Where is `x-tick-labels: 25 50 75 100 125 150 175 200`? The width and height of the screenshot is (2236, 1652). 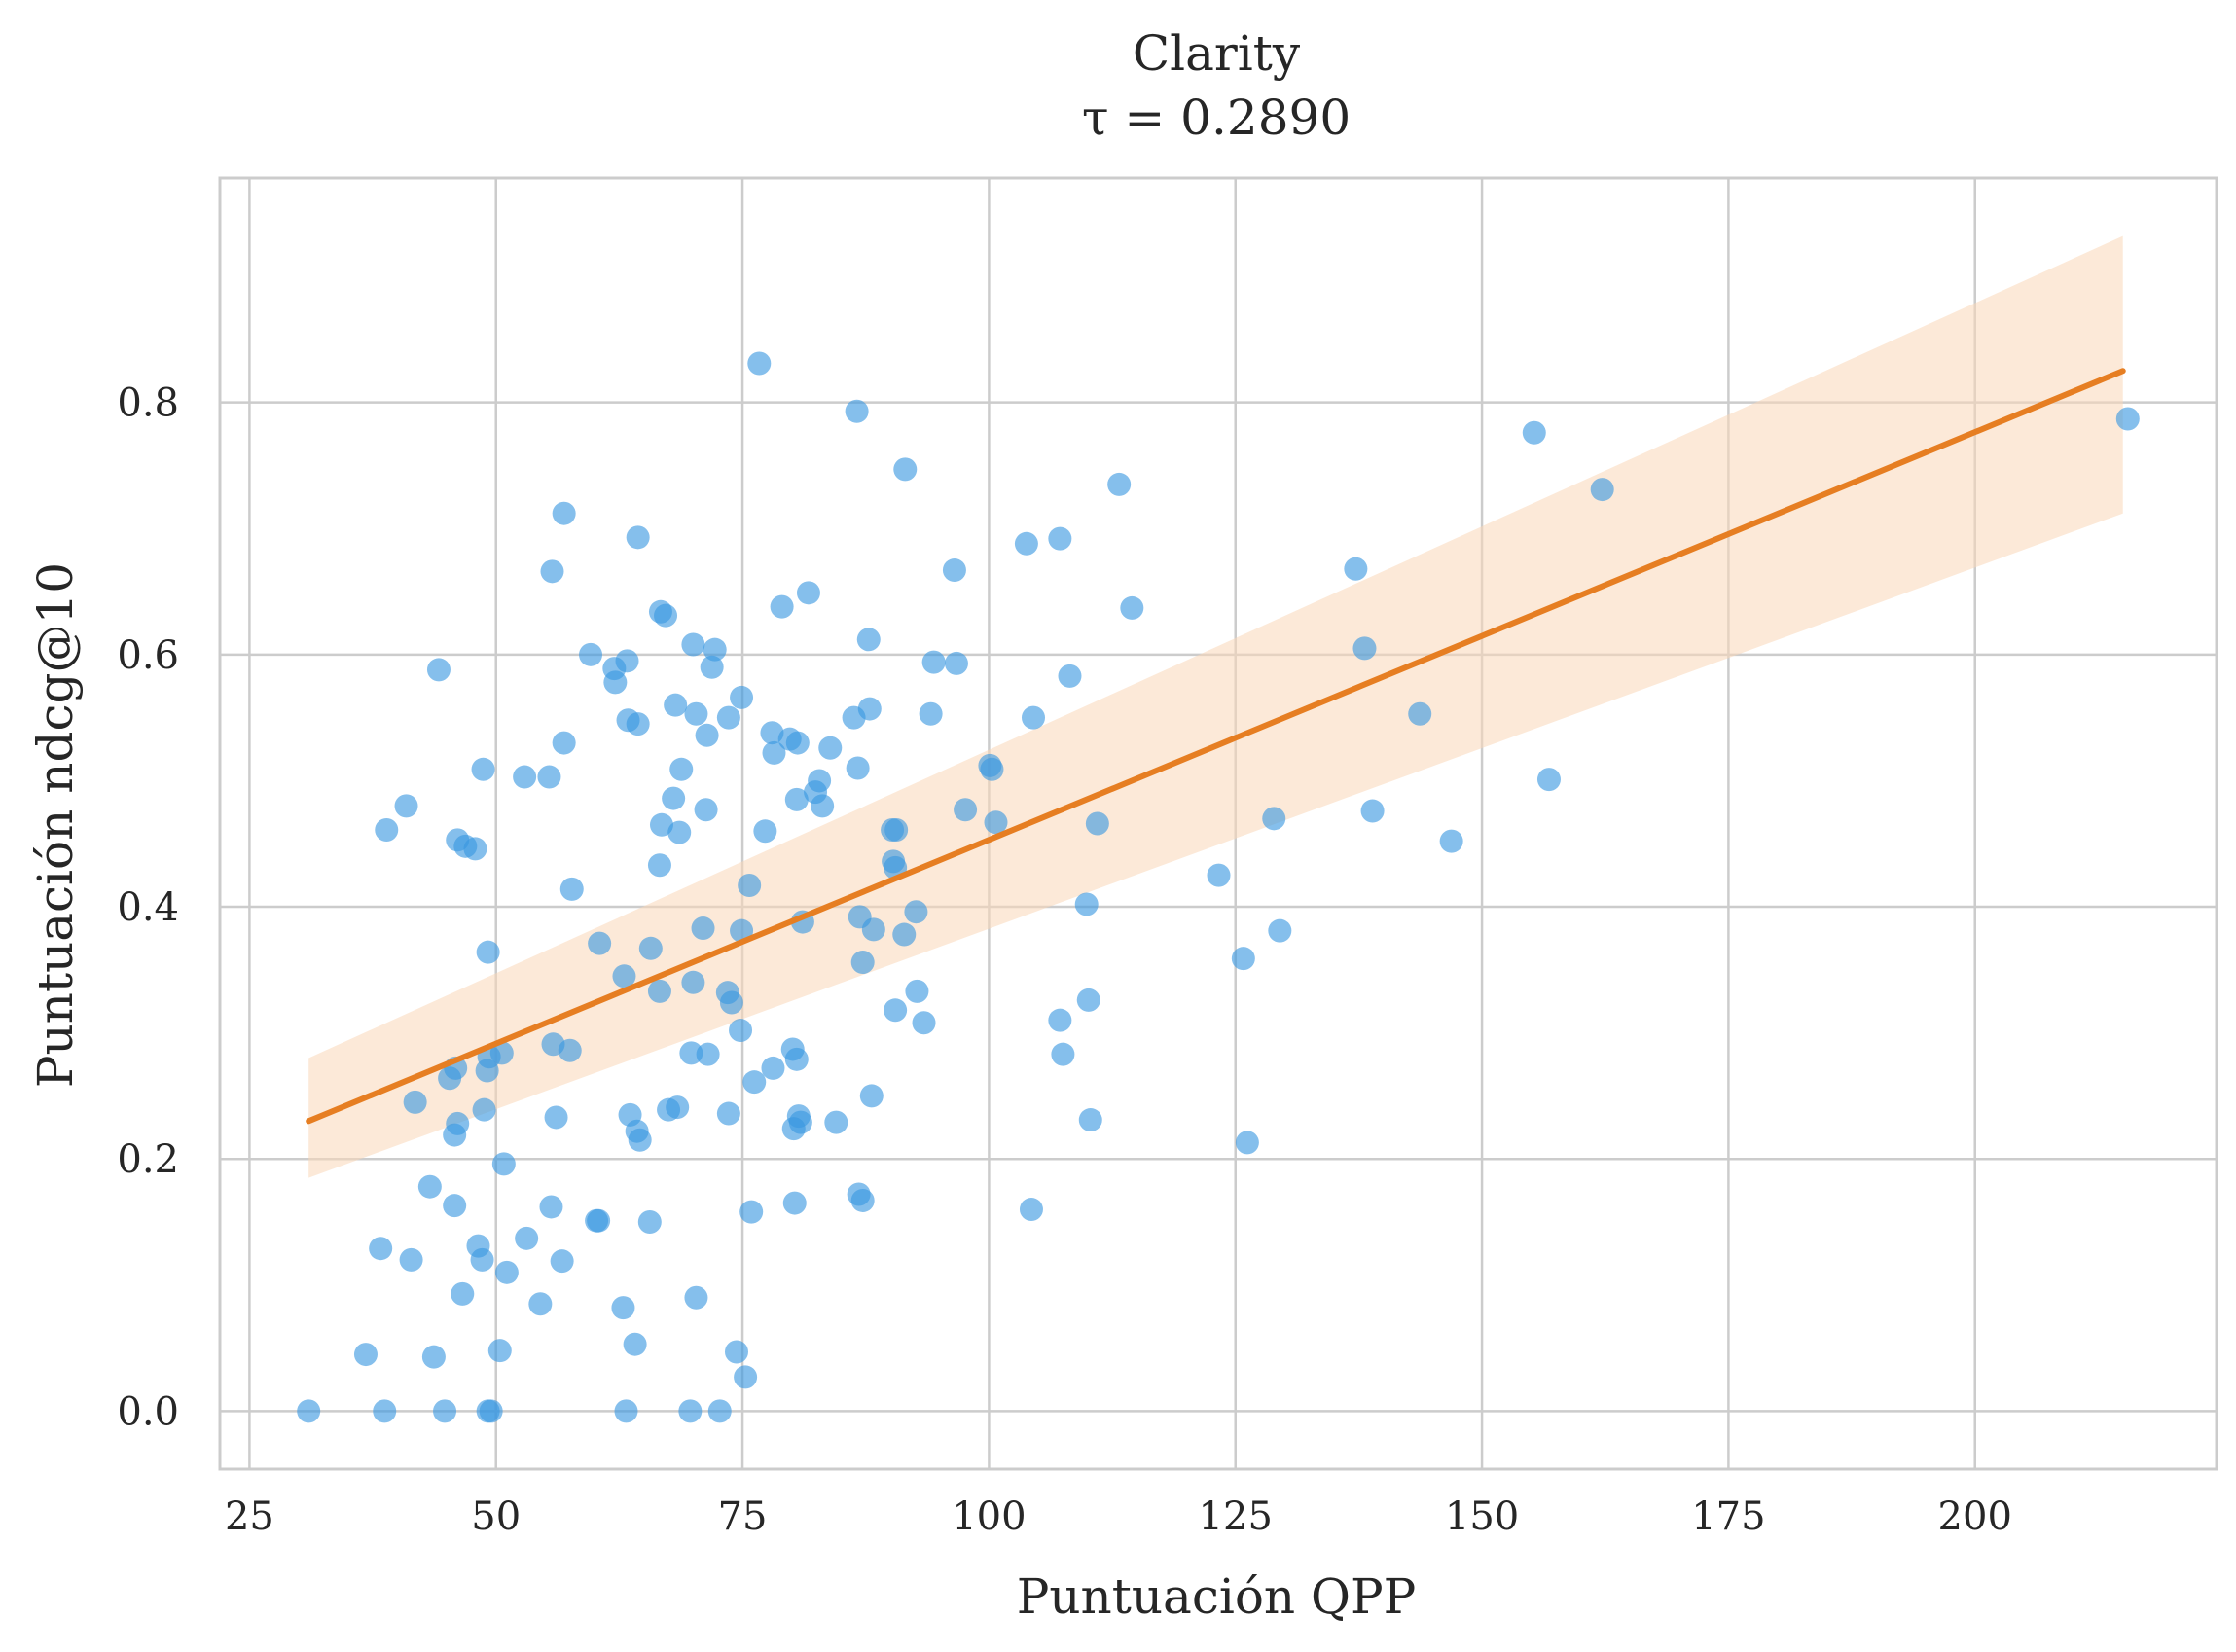 x-tick-labels: 25 50 75 100 125 150 175 200 is located at coordinates (1118, 1516).